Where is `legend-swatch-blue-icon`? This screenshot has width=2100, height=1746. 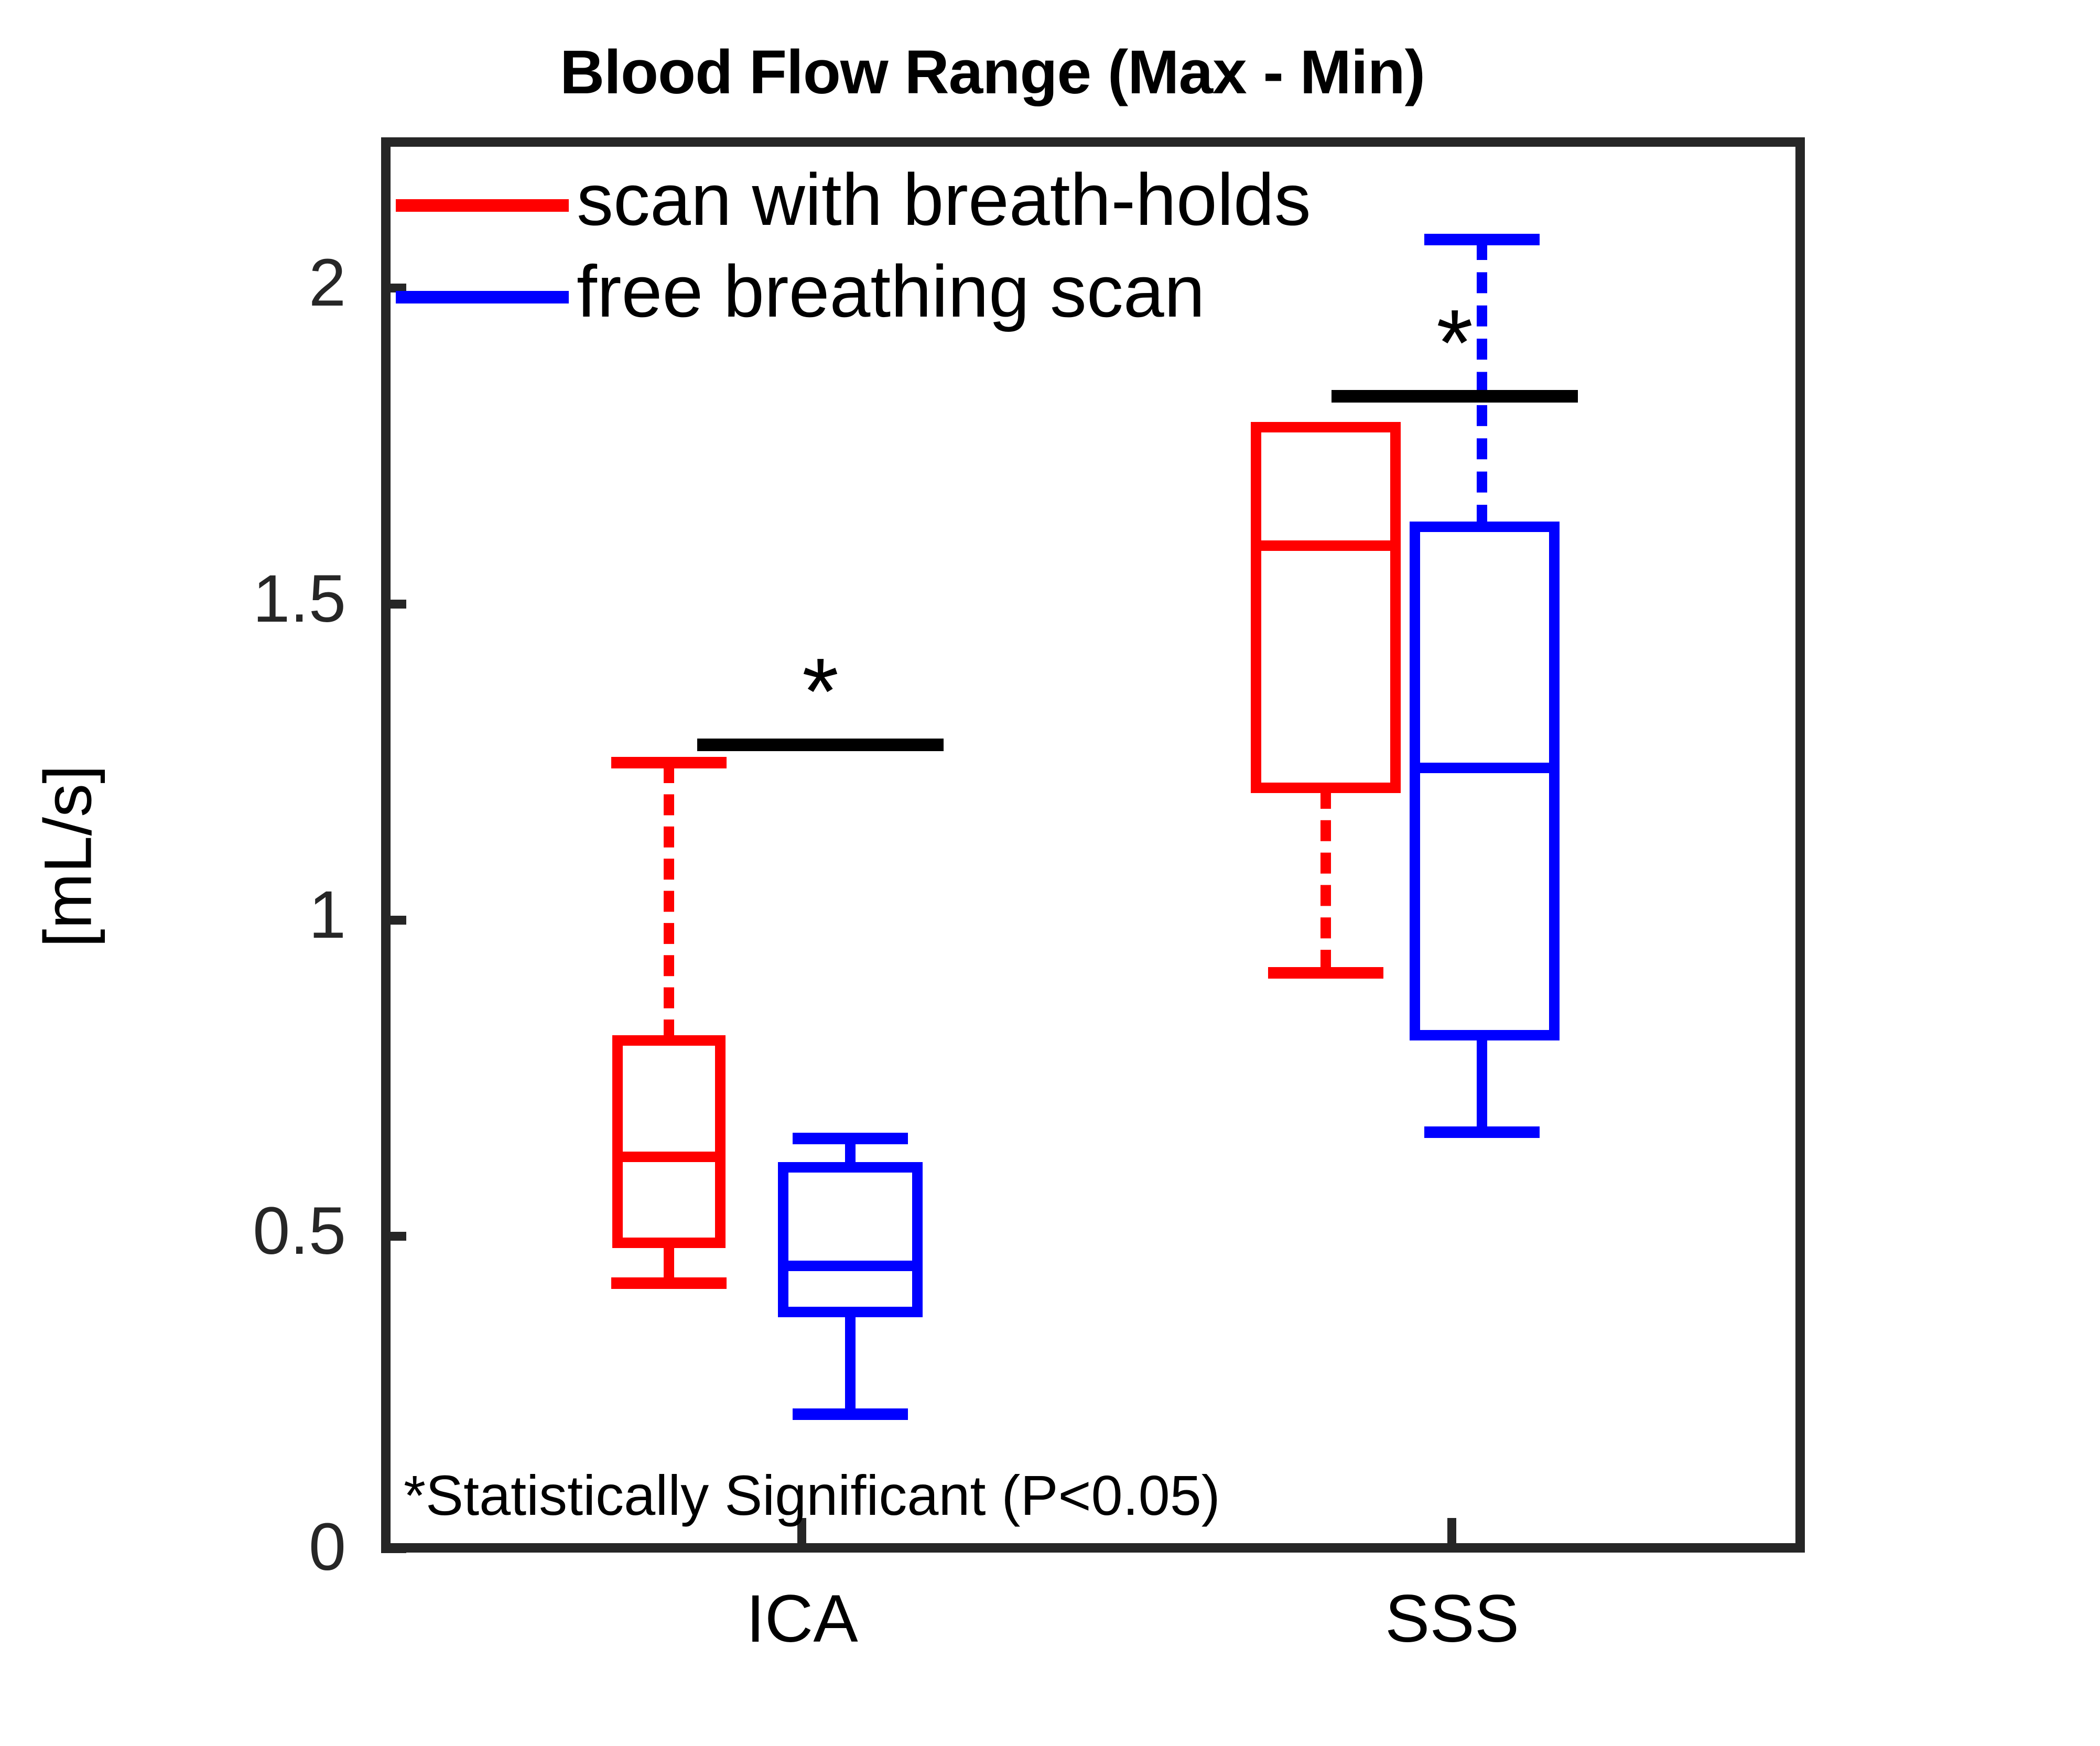
legend-swatch-blue-icon is located at coordinates (482, 297).